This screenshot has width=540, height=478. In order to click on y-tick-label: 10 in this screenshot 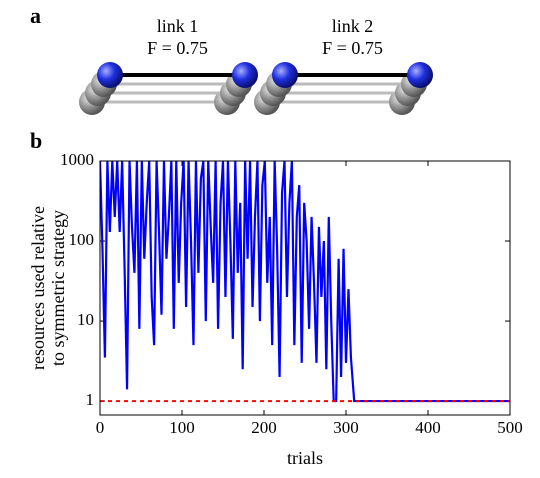, I will do `click(85, 319)`.